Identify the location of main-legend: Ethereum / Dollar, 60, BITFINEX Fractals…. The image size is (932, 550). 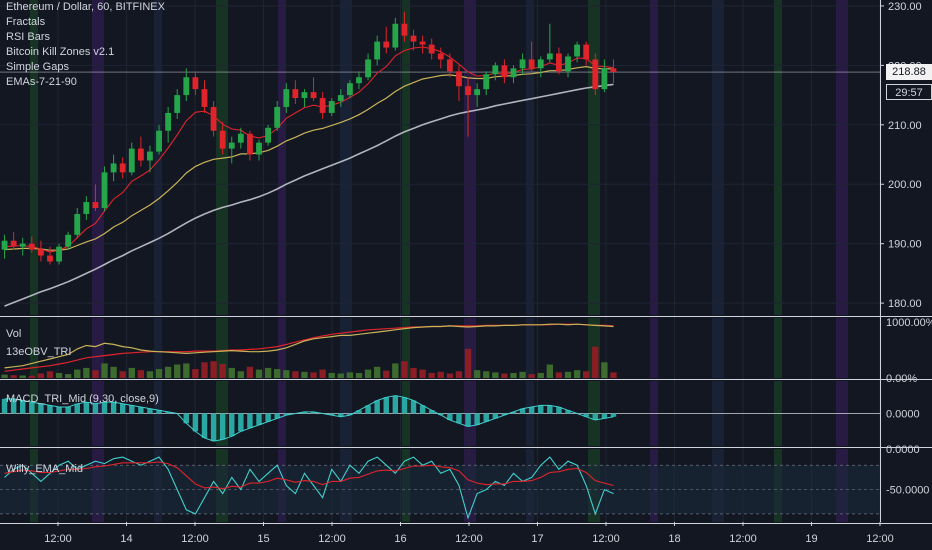
(85, 45).